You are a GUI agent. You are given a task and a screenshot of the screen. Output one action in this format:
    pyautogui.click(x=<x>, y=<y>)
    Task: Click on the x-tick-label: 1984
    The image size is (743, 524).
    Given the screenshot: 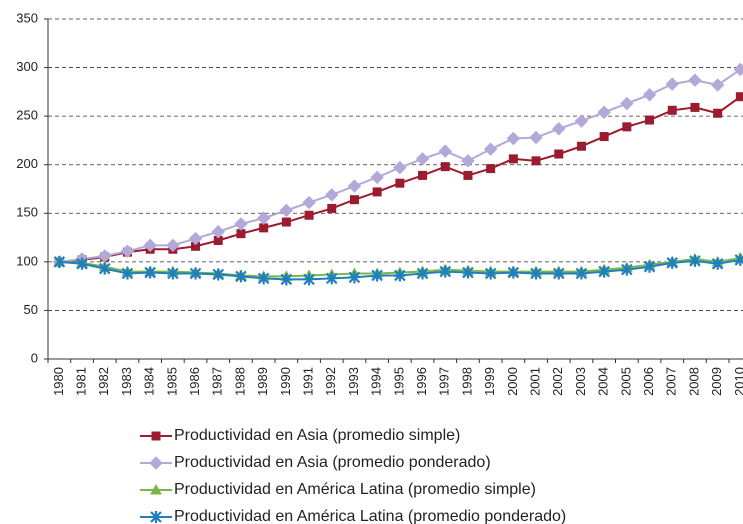 What is the action you would take?
    pyautogui.click(x=149, y=381)
    